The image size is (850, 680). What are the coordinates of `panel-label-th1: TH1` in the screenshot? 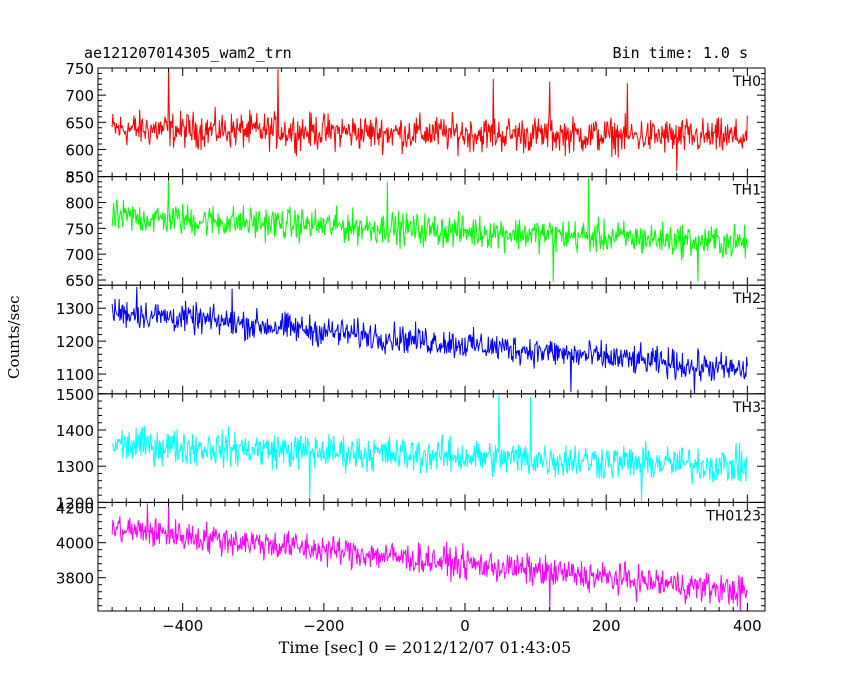 It's located at (746, 191).